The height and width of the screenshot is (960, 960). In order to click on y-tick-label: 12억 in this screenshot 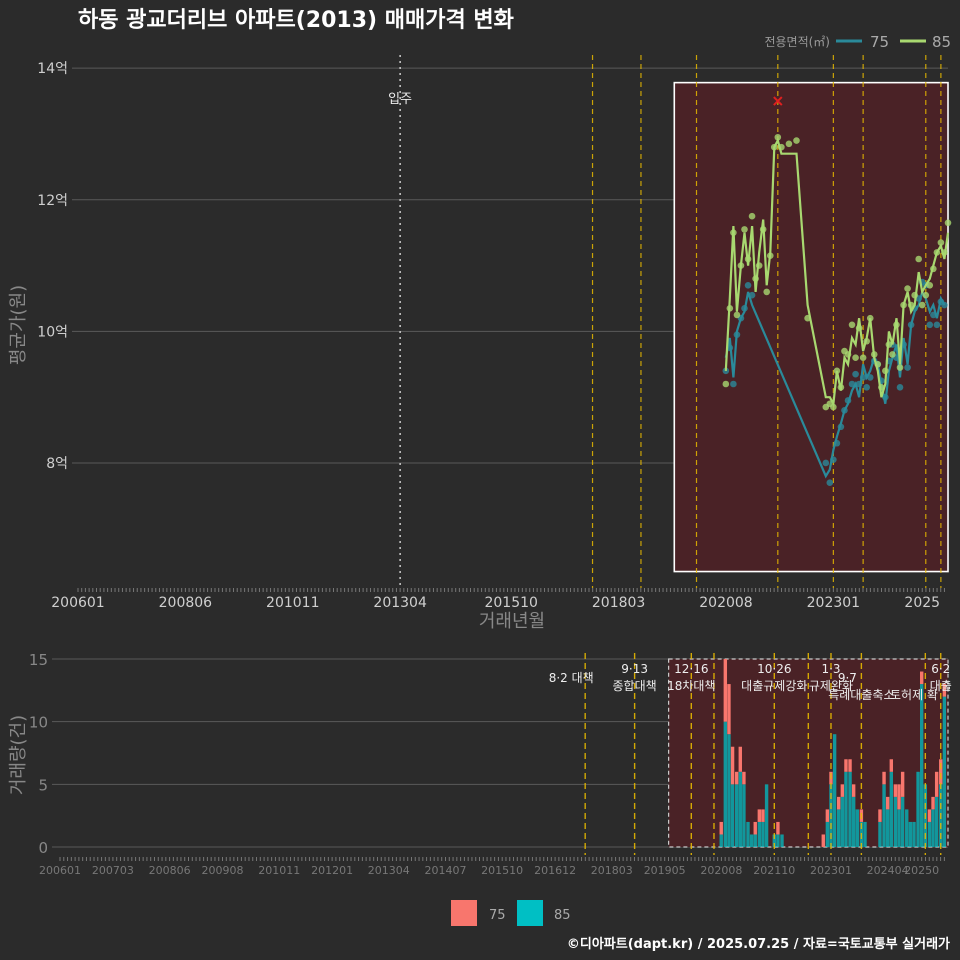, I will do `click(52, 201)`.